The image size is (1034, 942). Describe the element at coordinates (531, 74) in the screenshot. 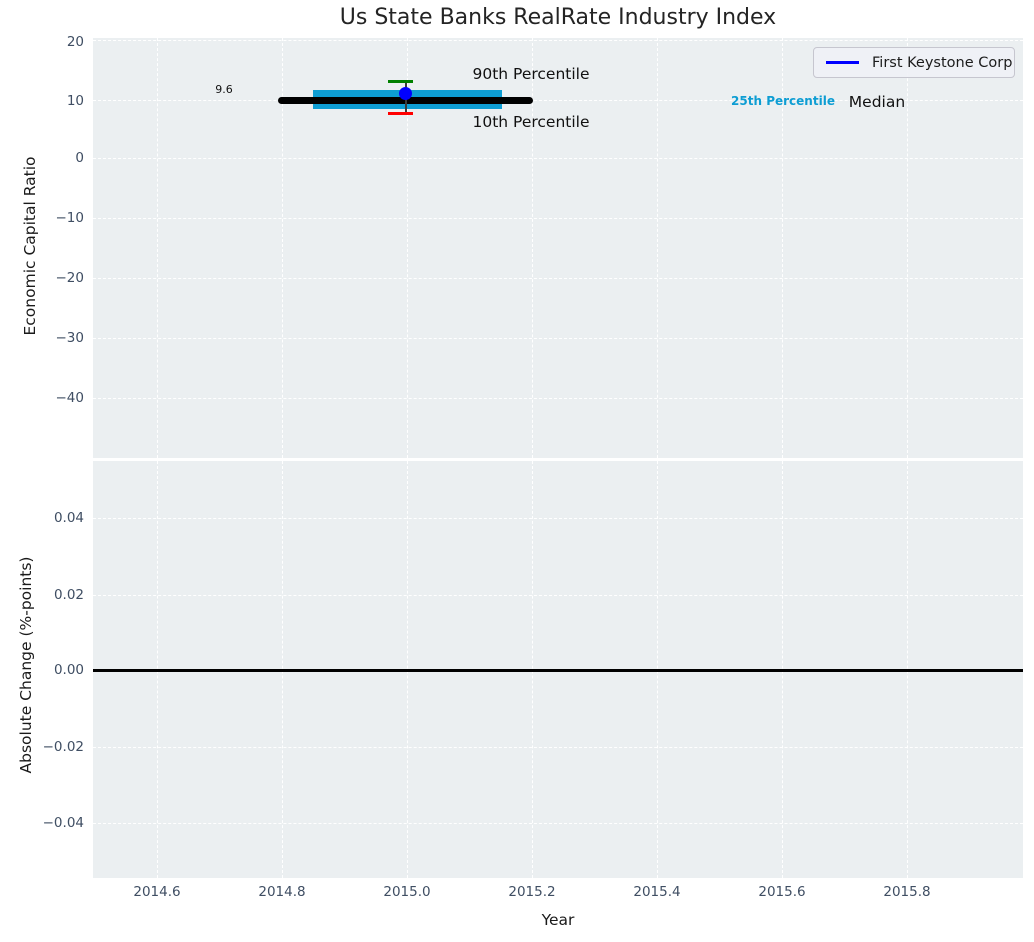

I see `p90-annotation: 90th Percentile` at that location.